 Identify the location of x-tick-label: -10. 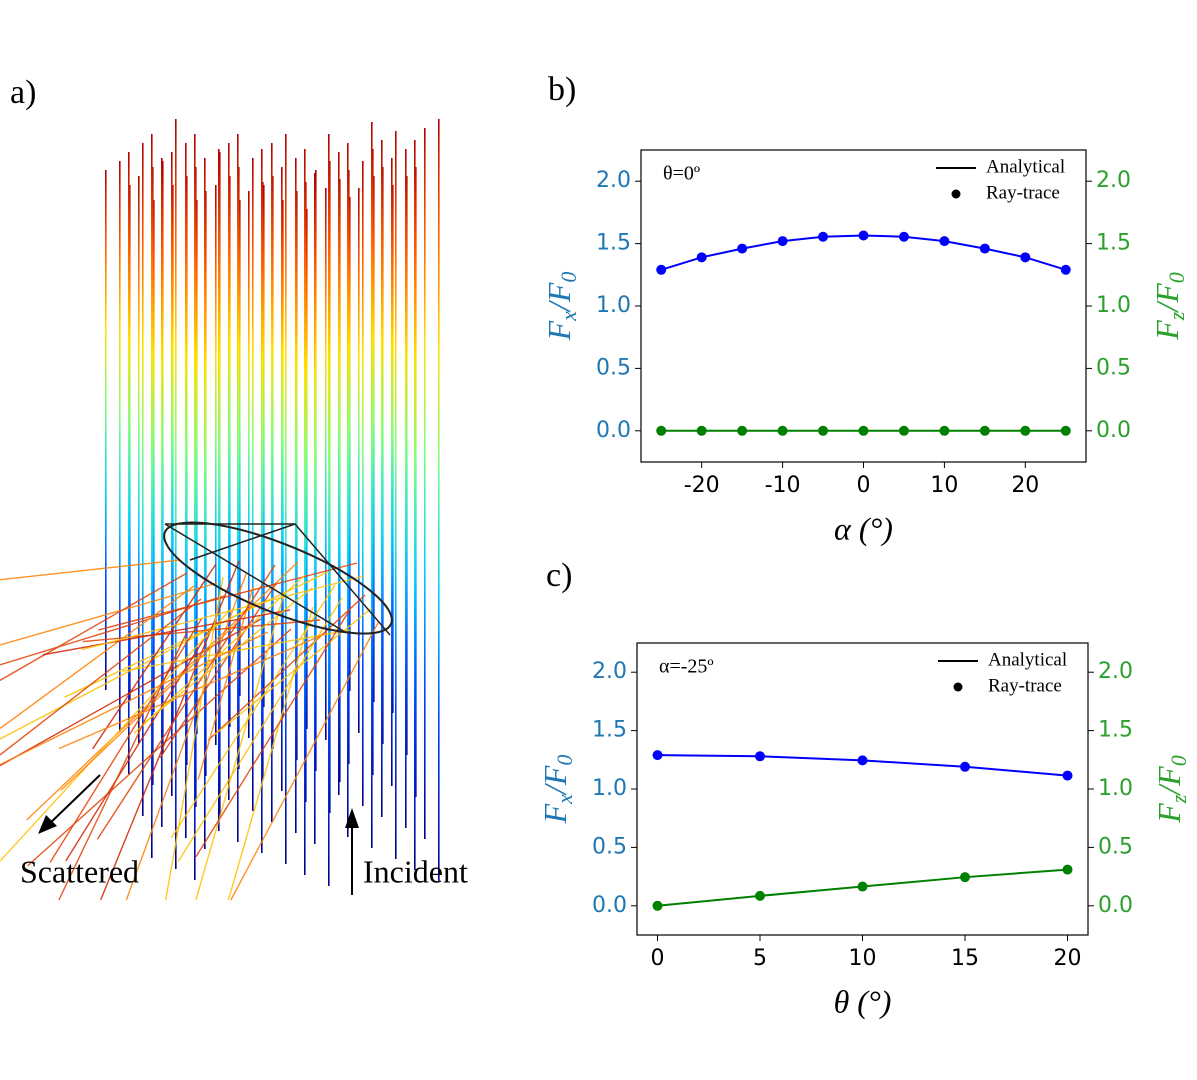
(783, 485).